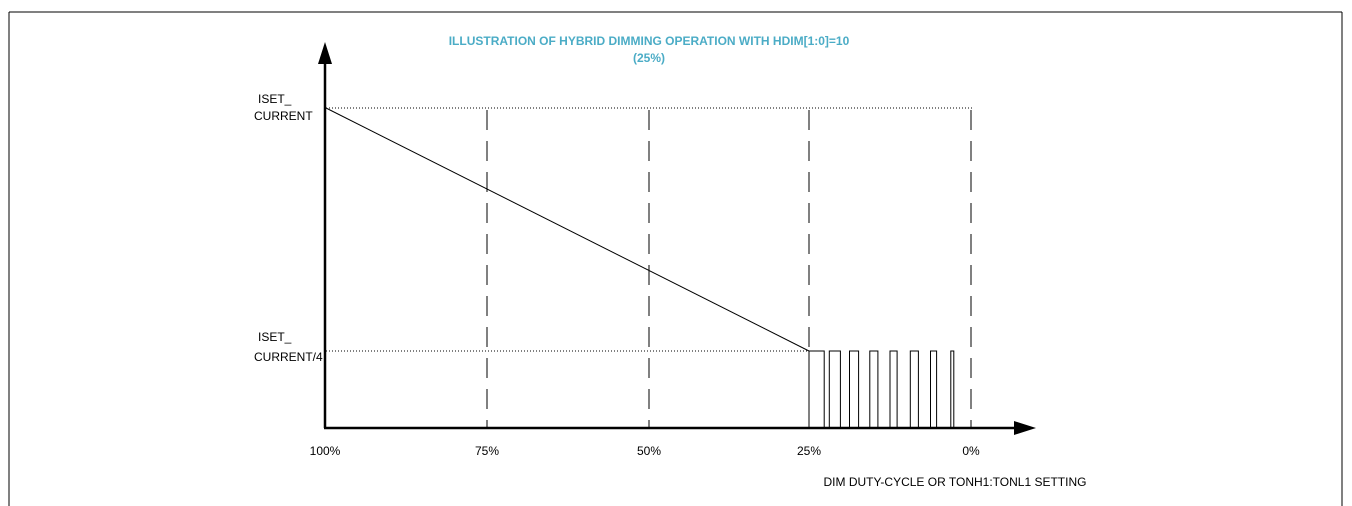 Image resolution: width=1352 pixels, height=506 pixels. Describe the element at coordinates (275, 337) in the screenshot. I see `y-level-label-quarter-line1: ISET_` at that location.